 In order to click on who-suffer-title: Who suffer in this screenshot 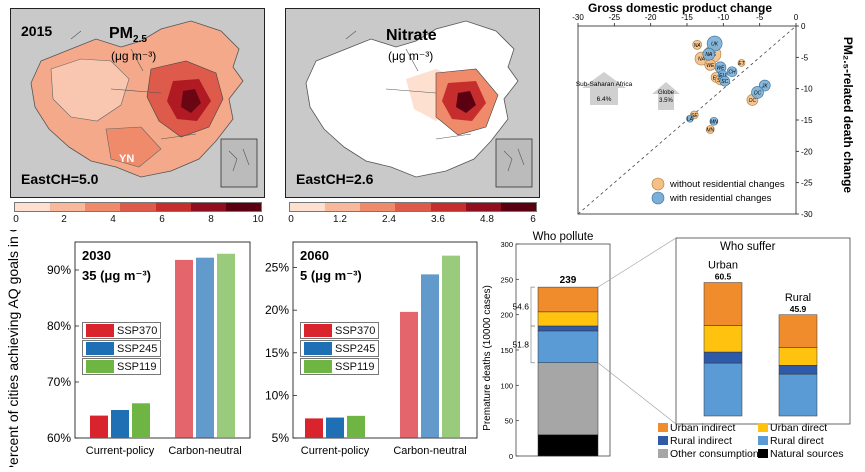, I will do `click(748, 247)`.